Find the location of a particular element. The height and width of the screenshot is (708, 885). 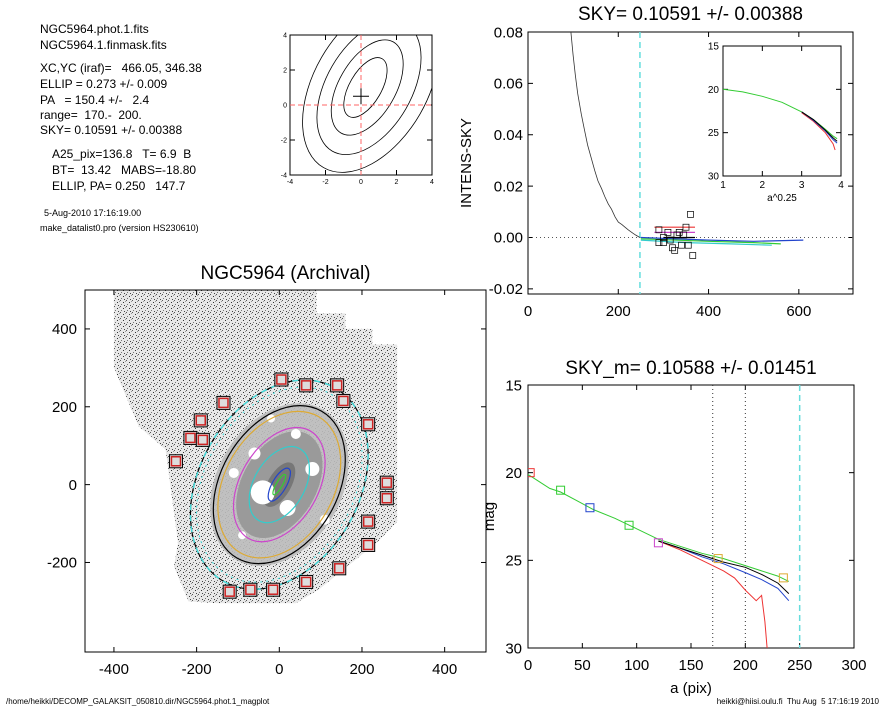

galaxy-x-label: 400 is located at coordinates (444, 669).